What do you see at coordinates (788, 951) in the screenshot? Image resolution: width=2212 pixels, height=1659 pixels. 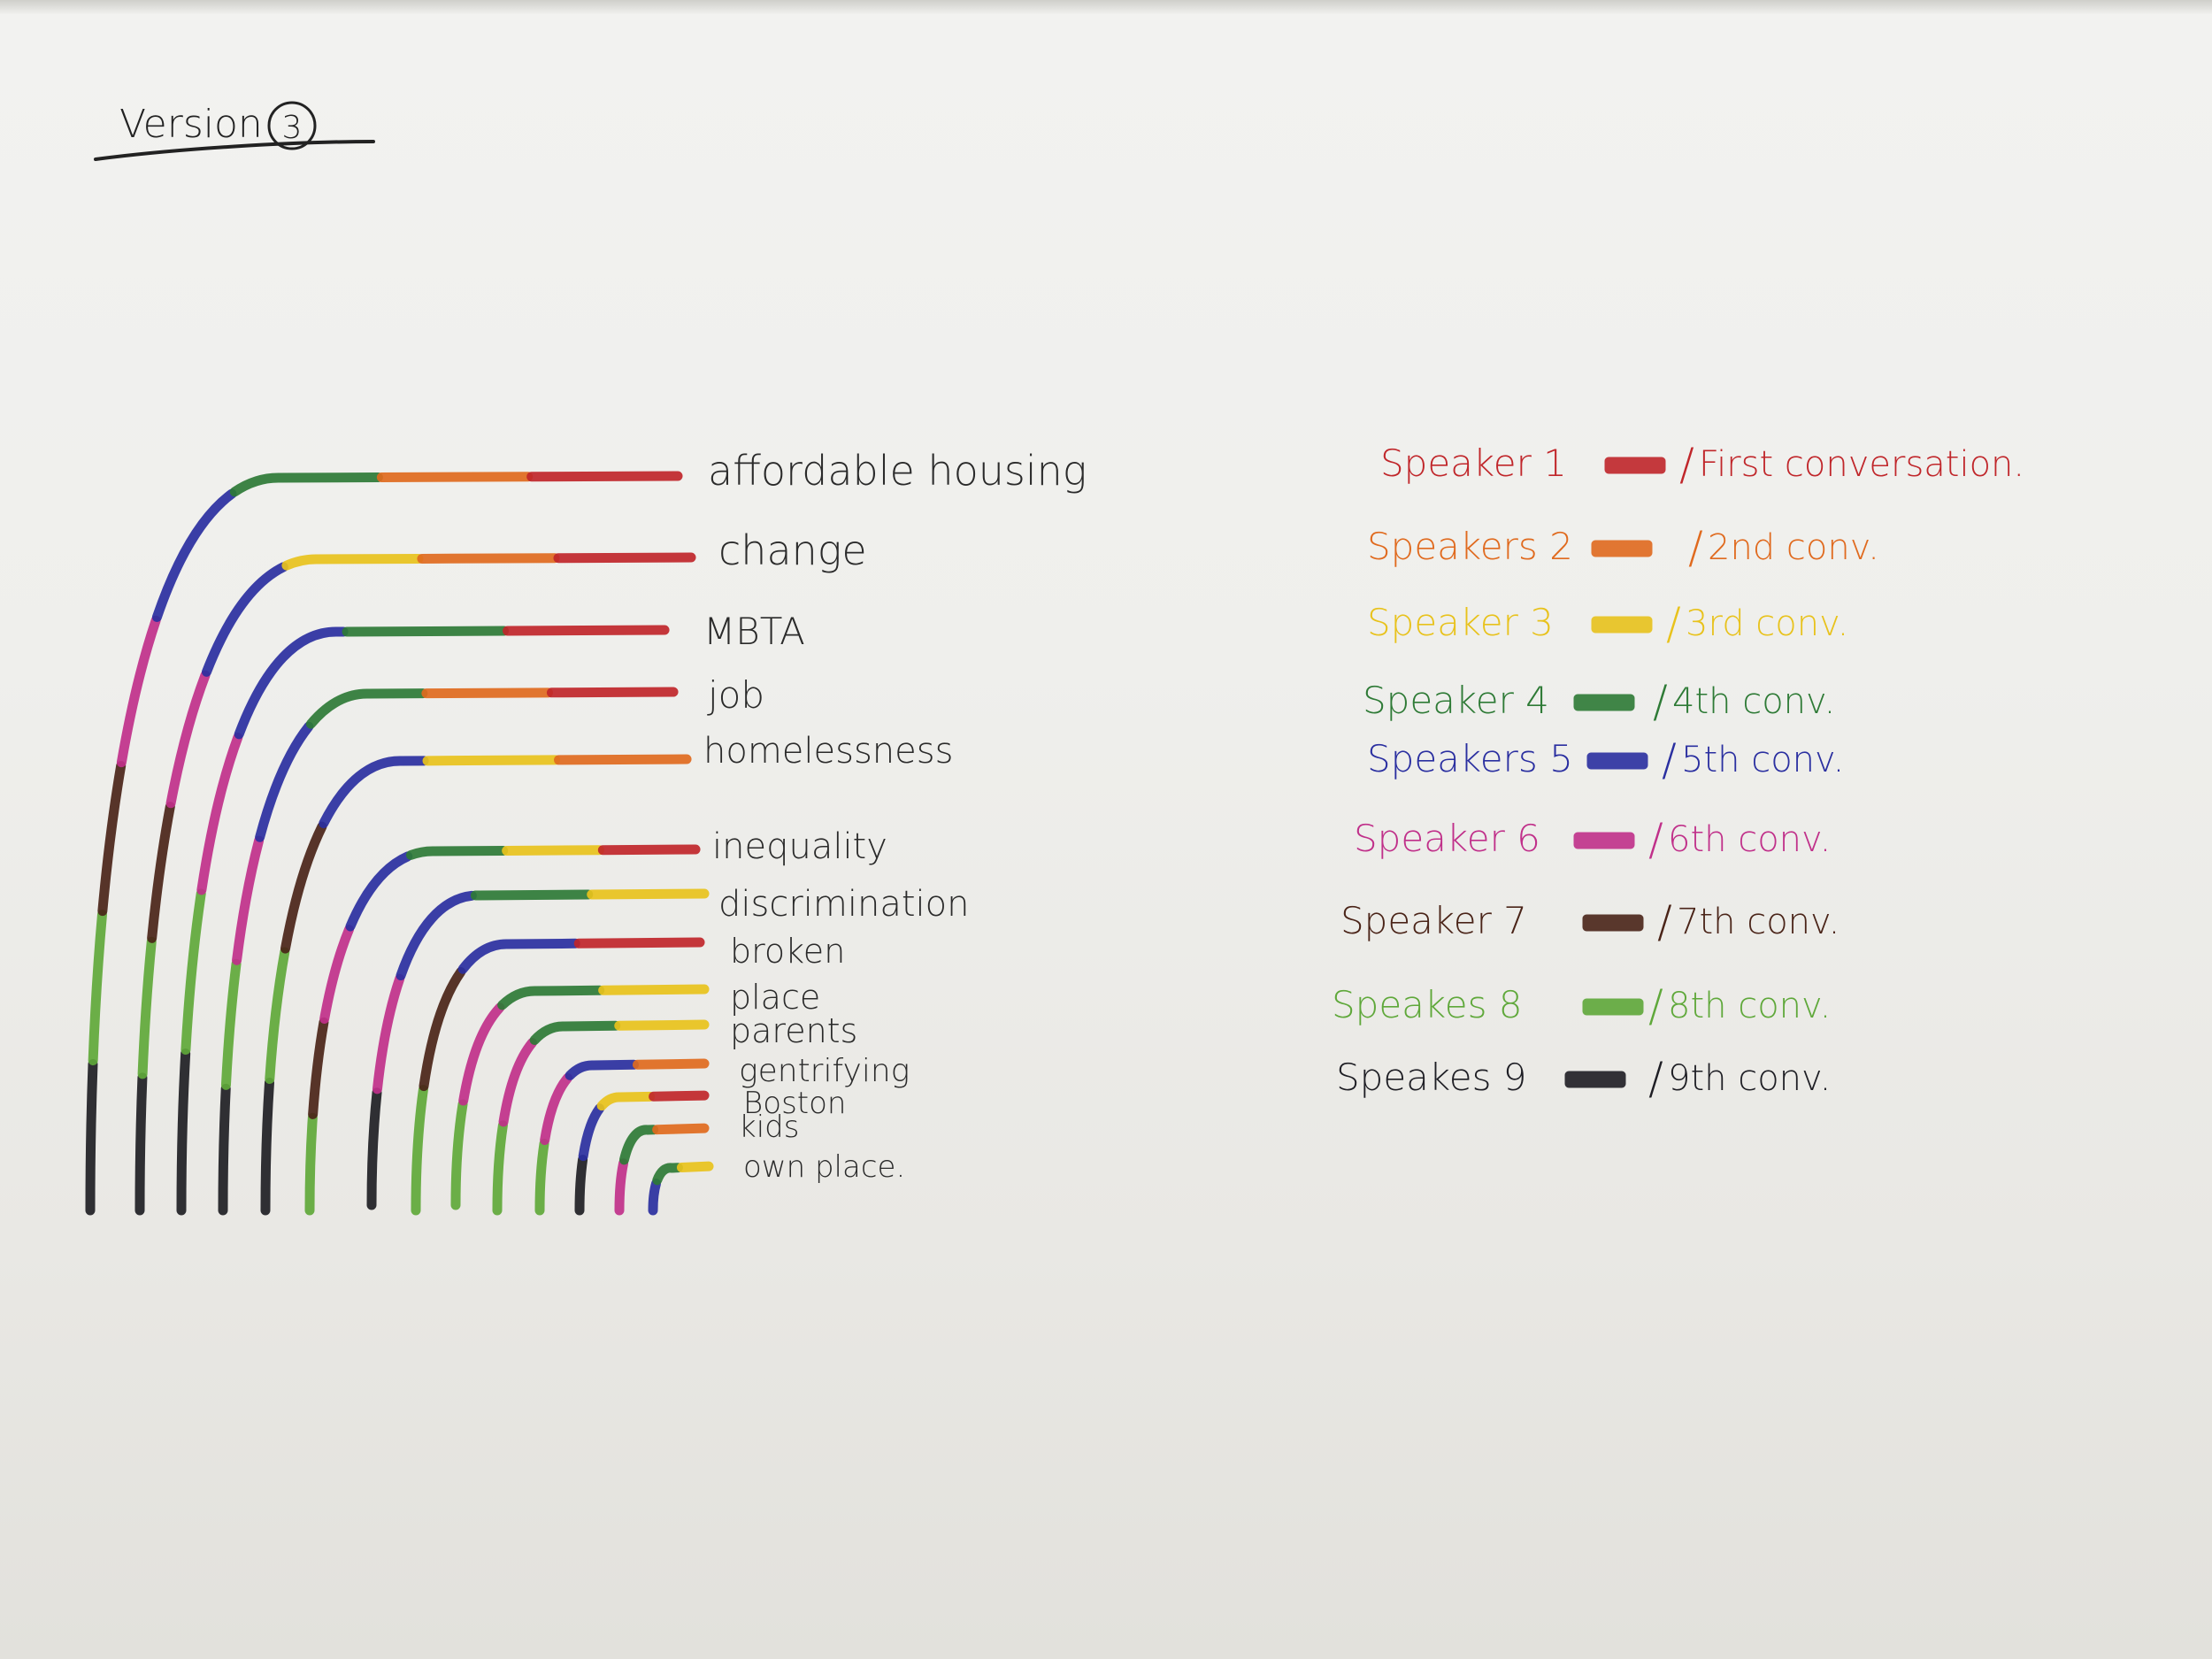 I see `topic-label: broken` at bounding box center [788, 951].